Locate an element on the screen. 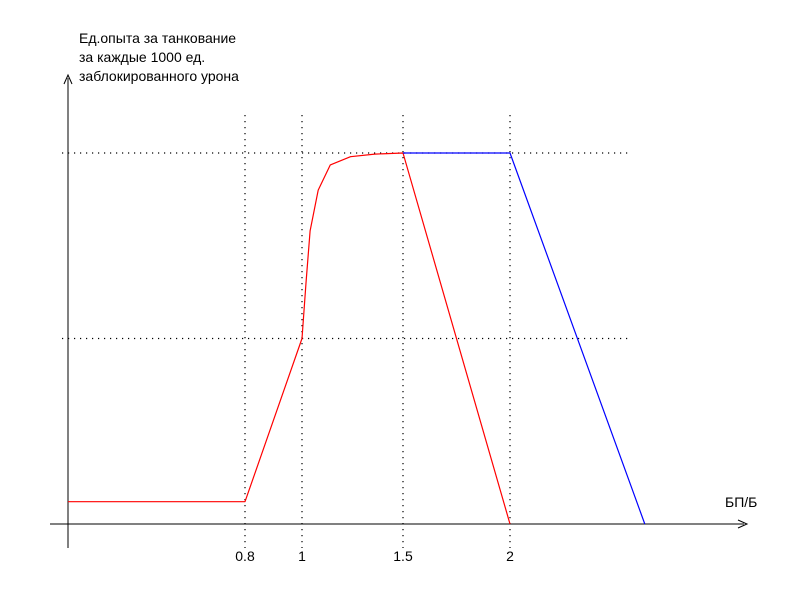 Image resolution: width=800 pixels, height=600 pixels. x-axis-arrow is located at coordinates (743, 524).